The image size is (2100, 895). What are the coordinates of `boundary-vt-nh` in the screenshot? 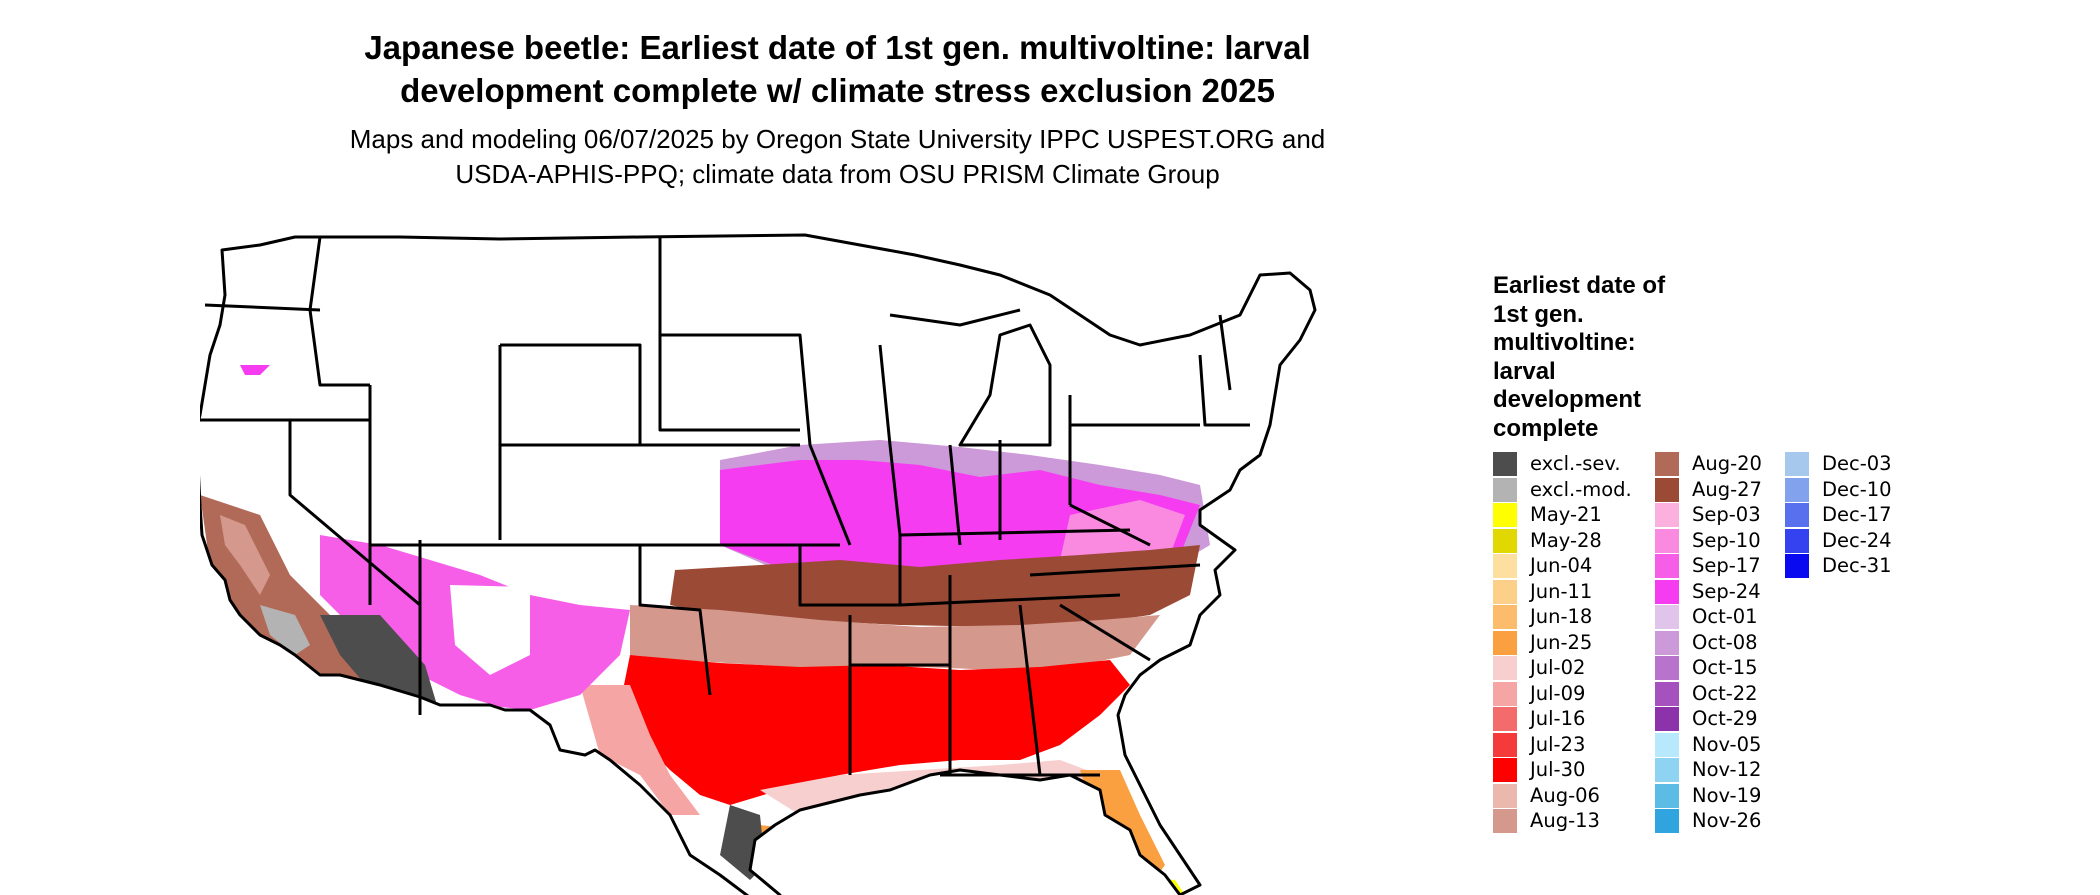 It's located at (1225, 352).